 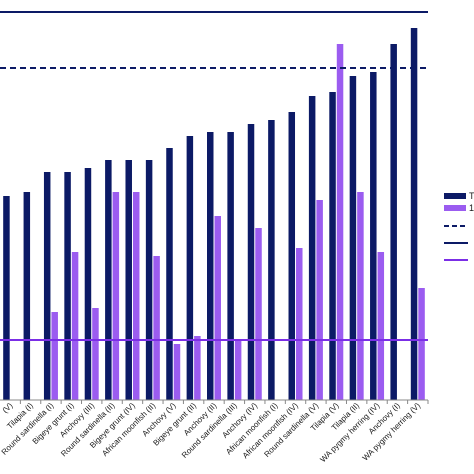 I want to click on legend: T1, so click(x=459, y=226).